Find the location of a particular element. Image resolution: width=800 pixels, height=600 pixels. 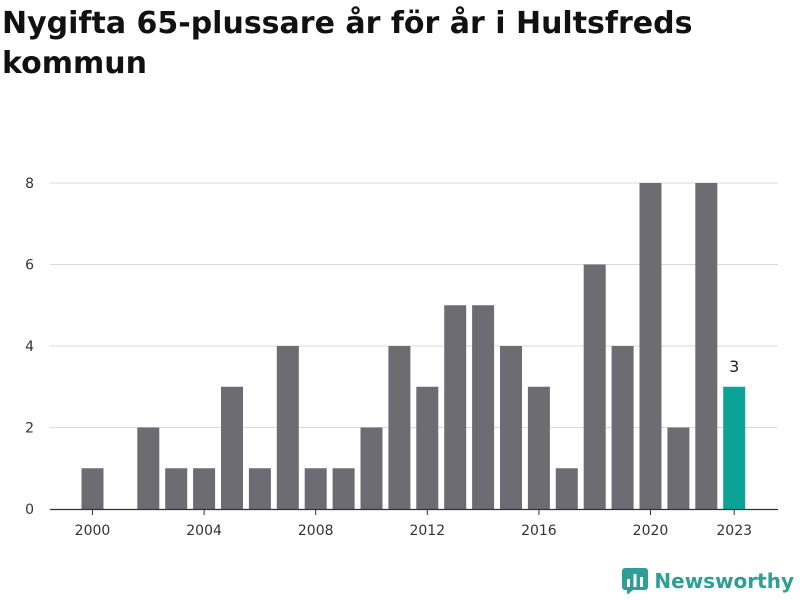

bar-2005 is located at coordinates (232, 447).